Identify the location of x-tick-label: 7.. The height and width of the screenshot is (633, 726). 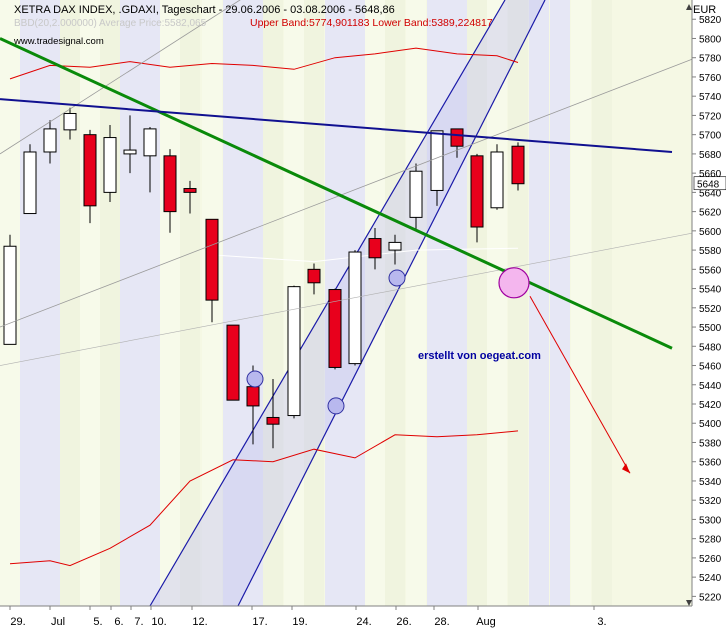
(138, 622).